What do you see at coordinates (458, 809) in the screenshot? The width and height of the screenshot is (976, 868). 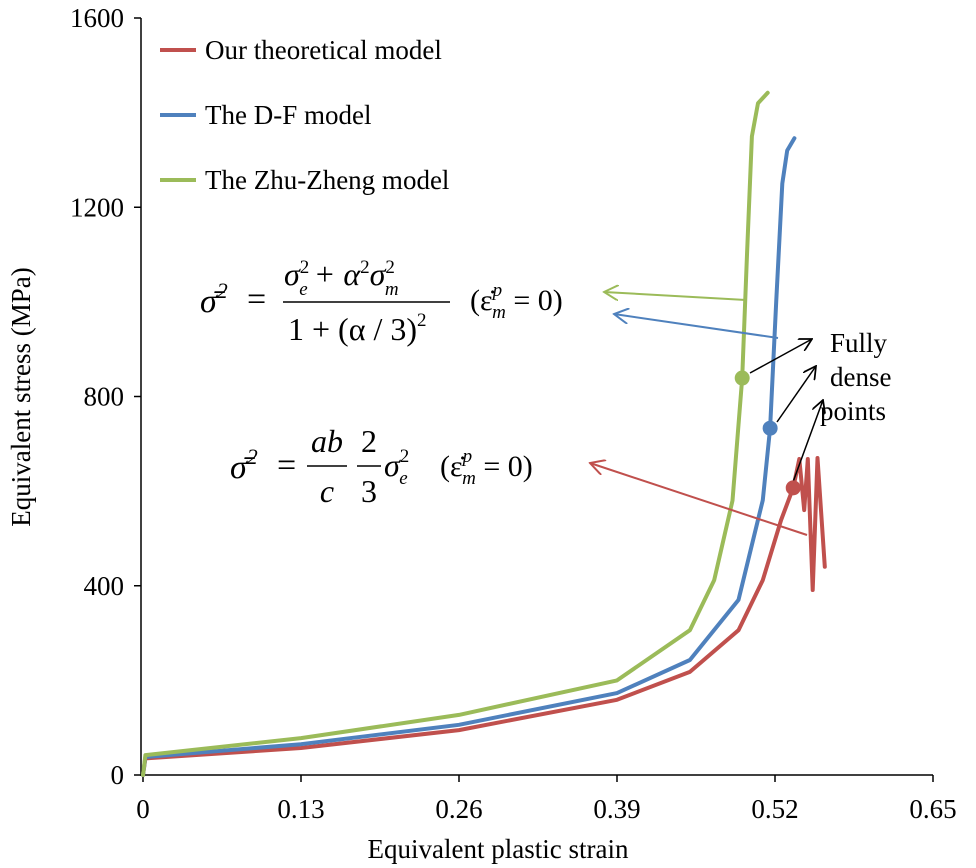 I see `x-tick-label: 0.26` at bounding box center [458, 809].